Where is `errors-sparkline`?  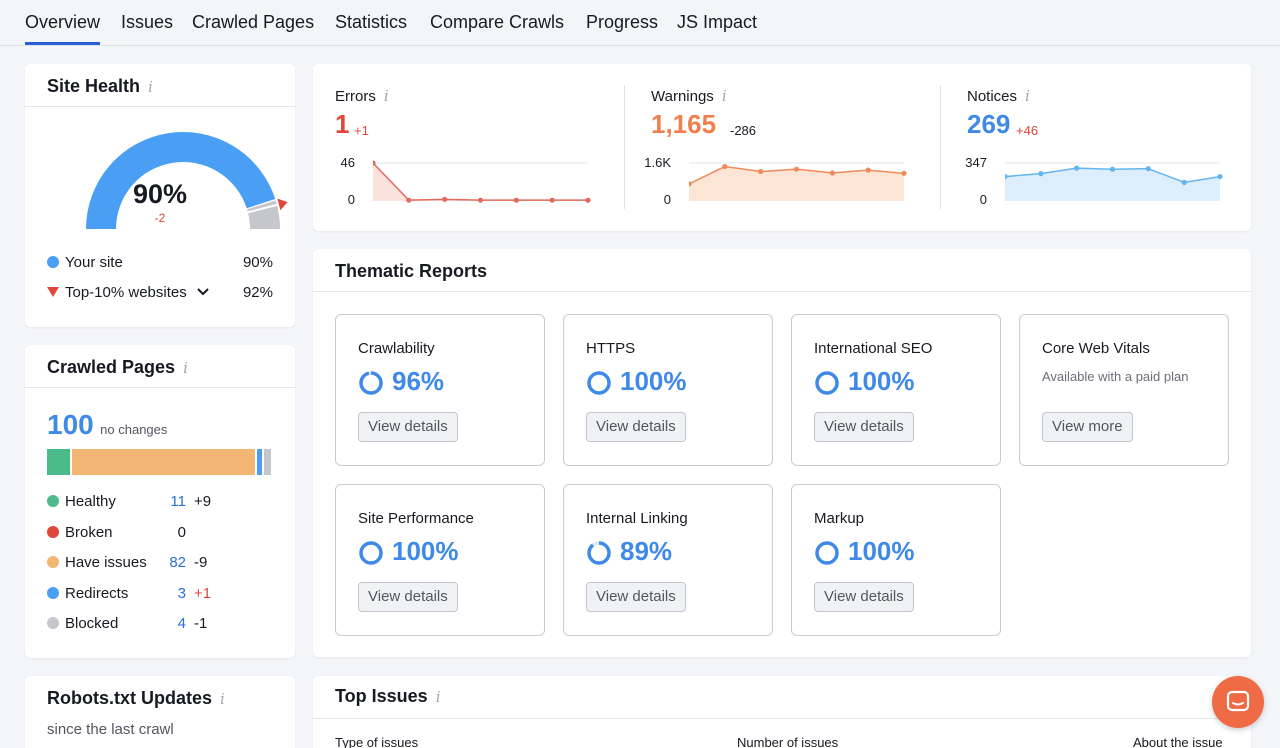 errors-sparkline is located at coordinates (482, 181).